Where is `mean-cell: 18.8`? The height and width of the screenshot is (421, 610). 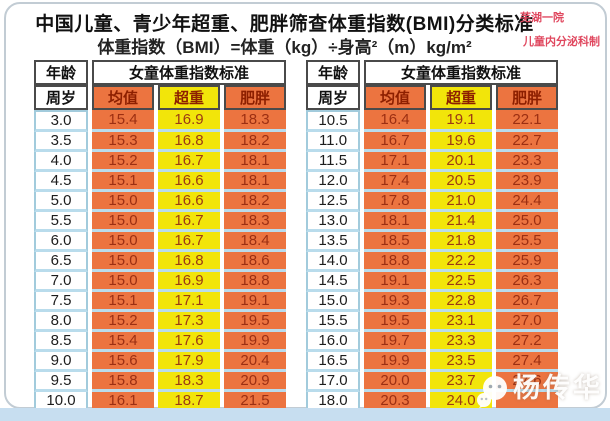
mean-cell: 18.8 is located at coordinates (395, 262).